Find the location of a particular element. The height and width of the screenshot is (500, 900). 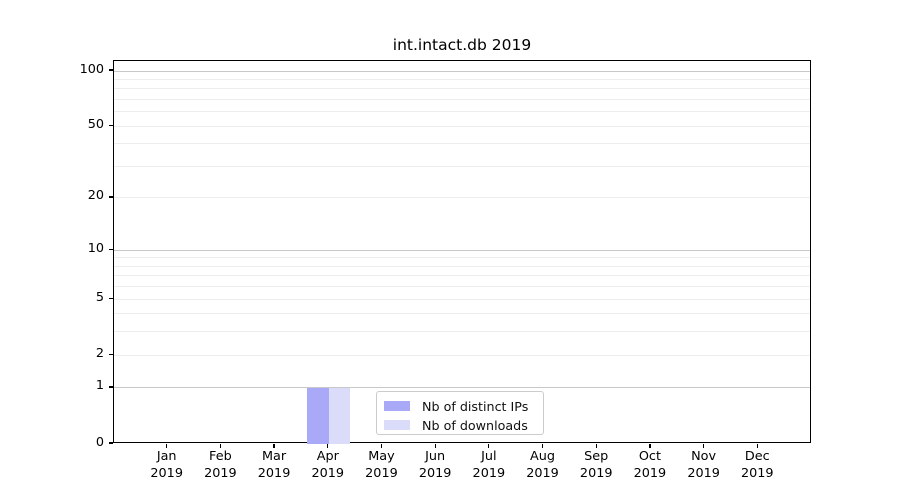

y-tick-label: 10 is located at coordinates (95, 248).